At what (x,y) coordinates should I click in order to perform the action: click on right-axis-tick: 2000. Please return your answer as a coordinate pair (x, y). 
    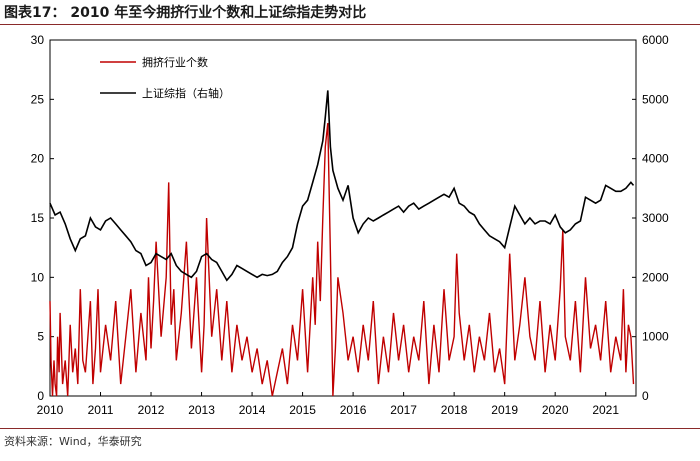
    Looking at the image, I should click on (650, 277).